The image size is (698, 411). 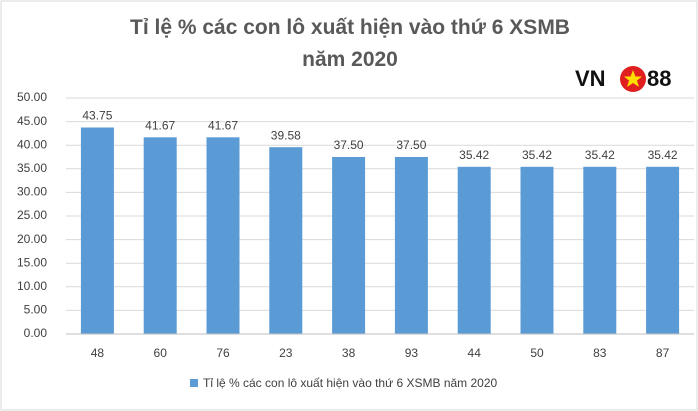 What do you see at coordinates (32, 286) in the screenshot?
I see `y-tick-label: 10.00` at bounding box center [32, 286].